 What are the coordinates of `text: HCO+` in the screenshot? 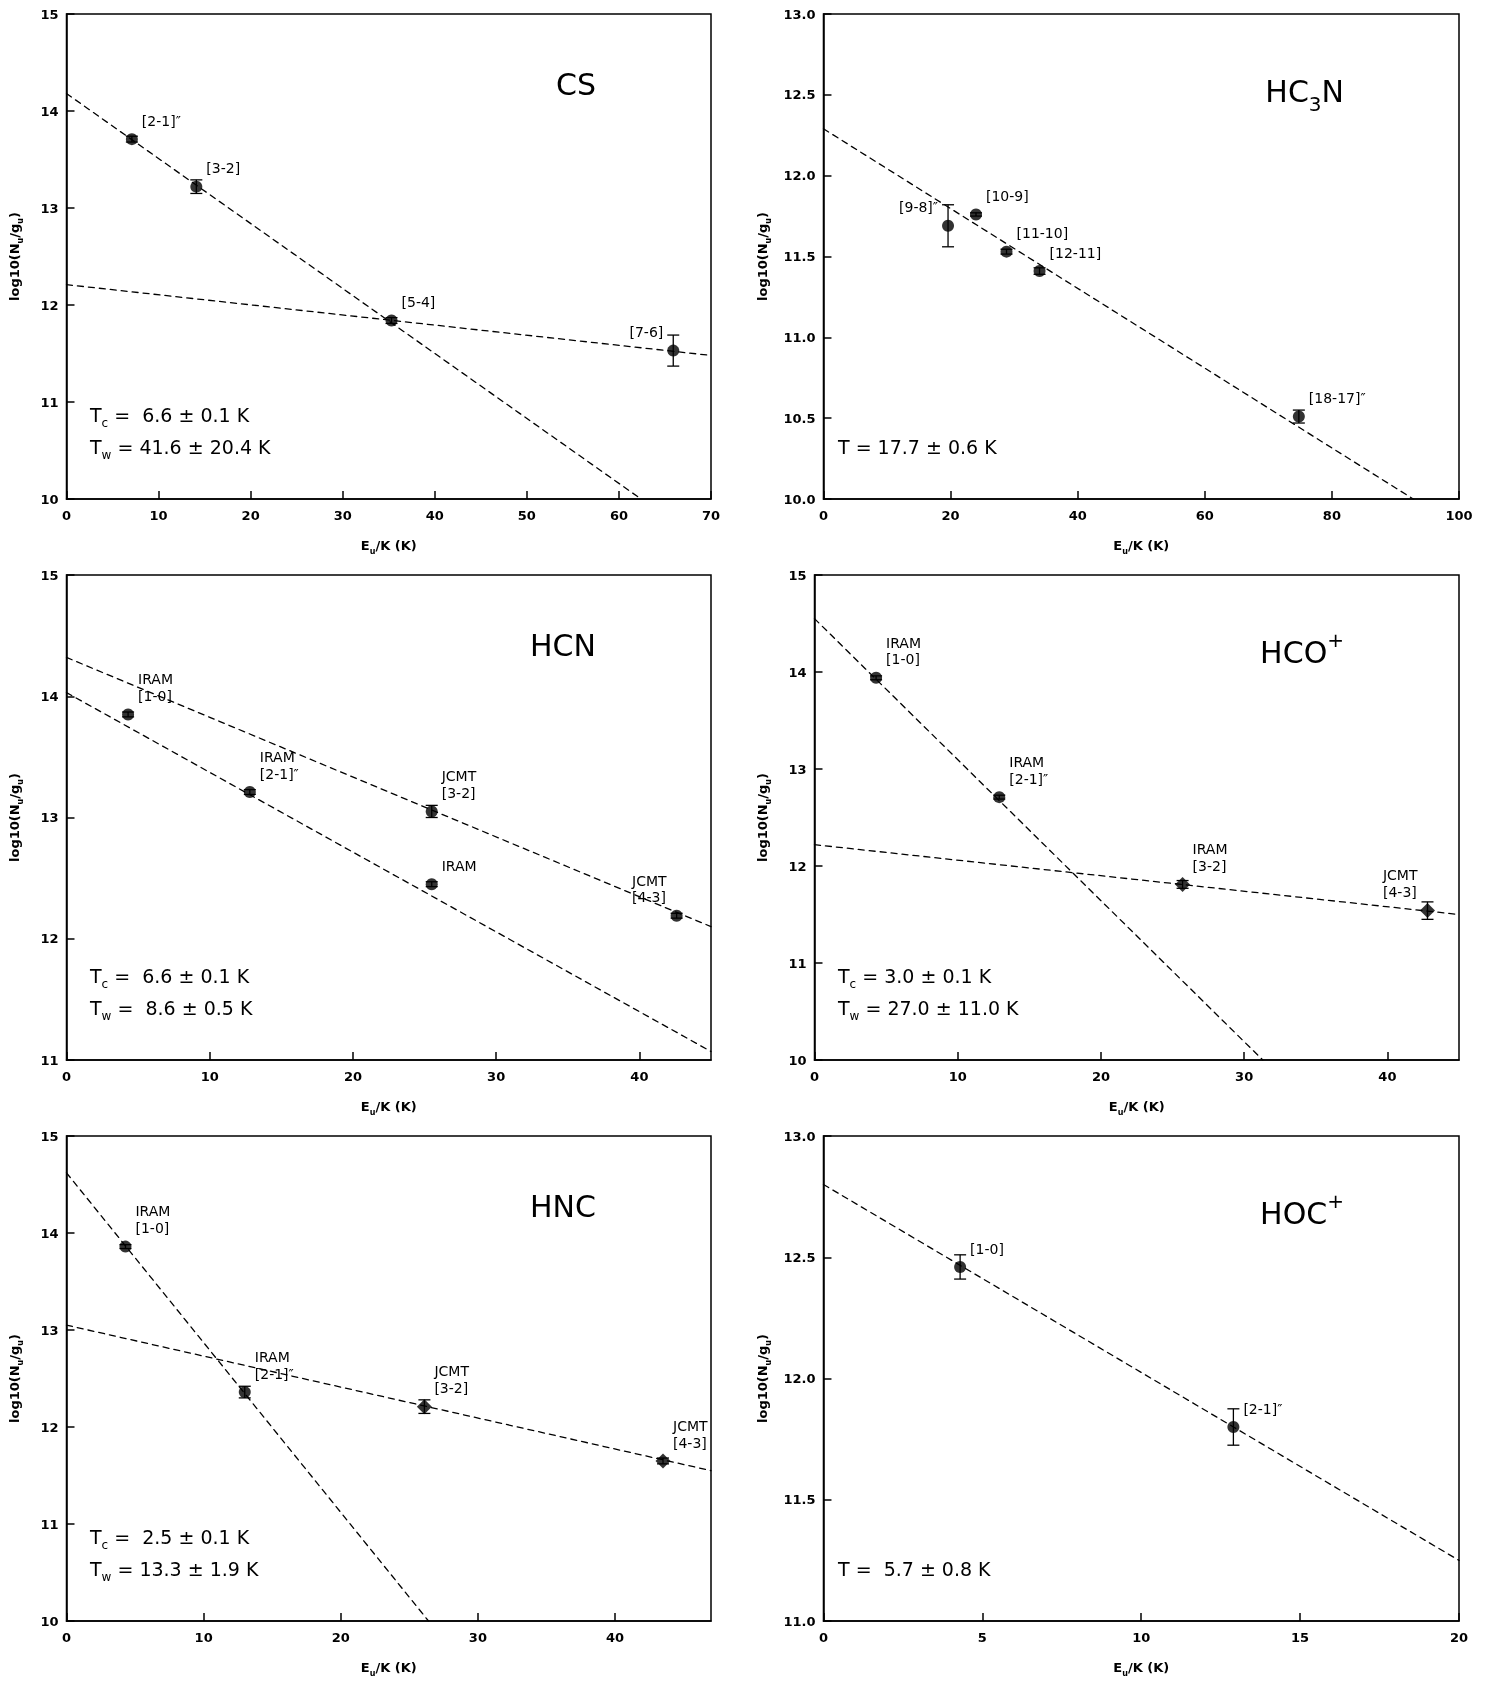 It's located at (1302, 649).